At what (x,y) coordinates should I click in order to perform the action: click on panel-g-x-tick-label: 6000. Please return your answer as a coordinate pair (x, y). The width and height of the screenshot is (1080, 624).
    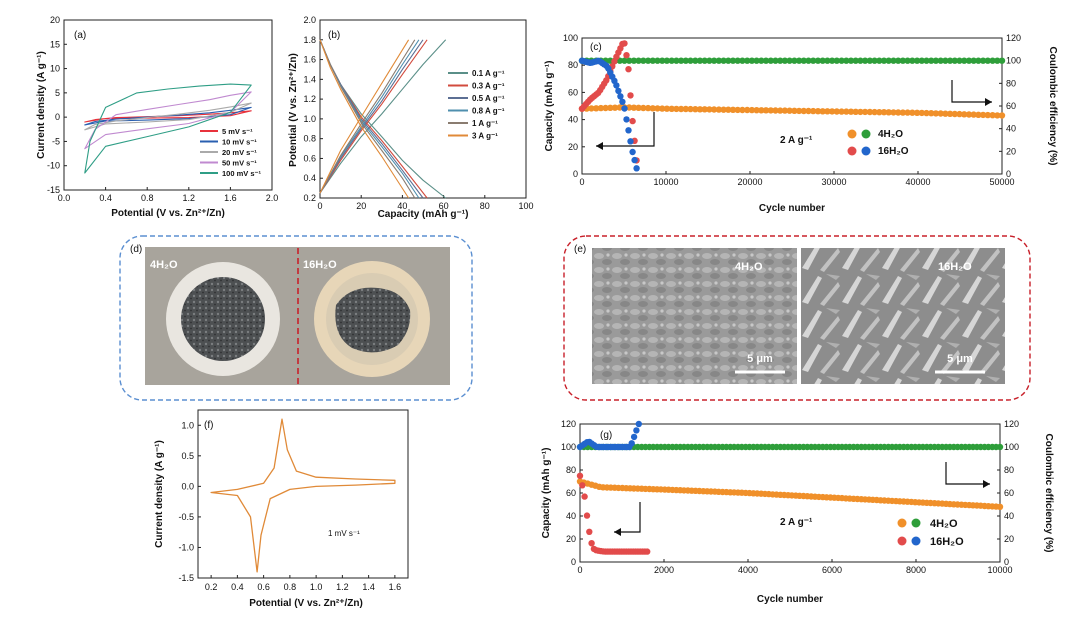
    Looking at the image, I should click on (832, 570).